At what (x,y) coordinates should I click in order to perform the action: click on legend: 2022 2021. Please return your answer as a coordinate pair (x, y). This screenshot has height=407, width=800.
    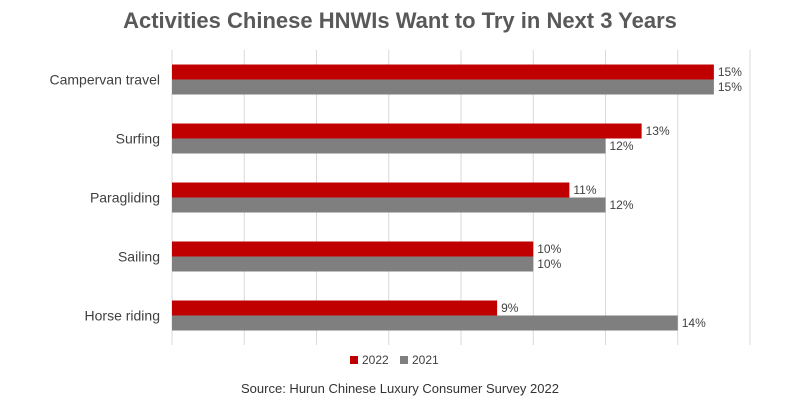
    Looking at the image, I should click on (394, 360).